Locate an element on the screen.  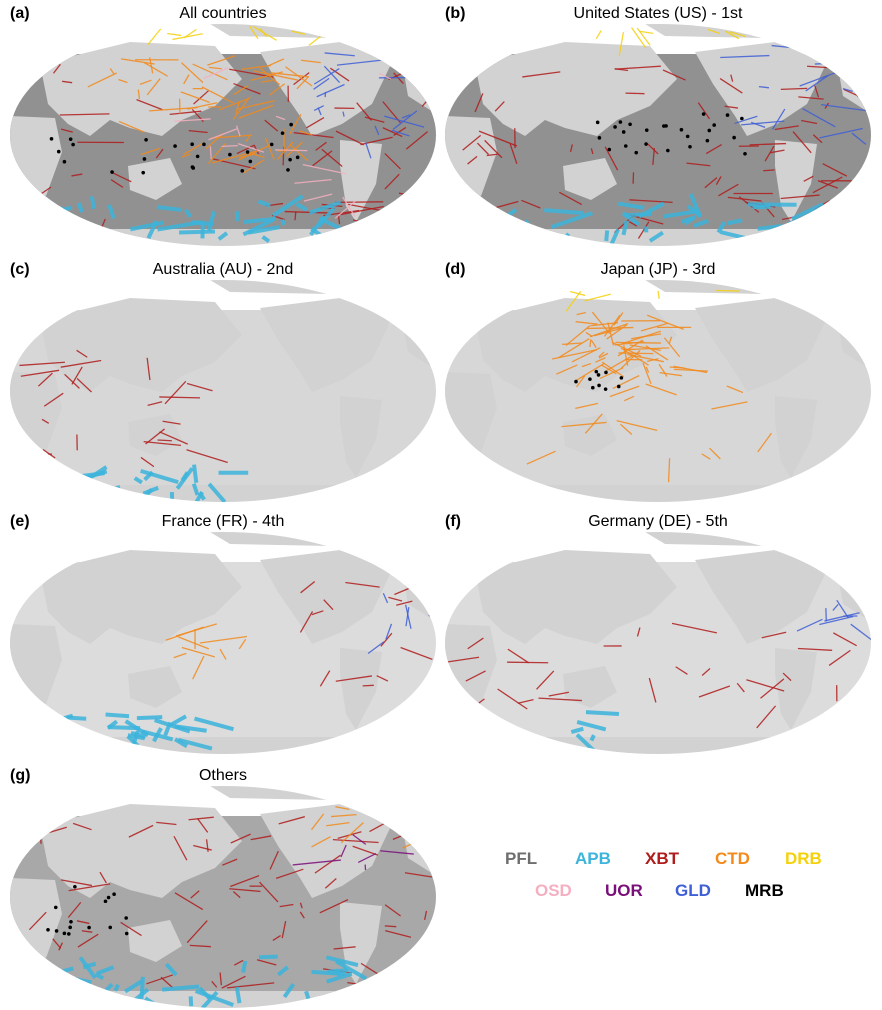
map is located at coordinates (223, 643).